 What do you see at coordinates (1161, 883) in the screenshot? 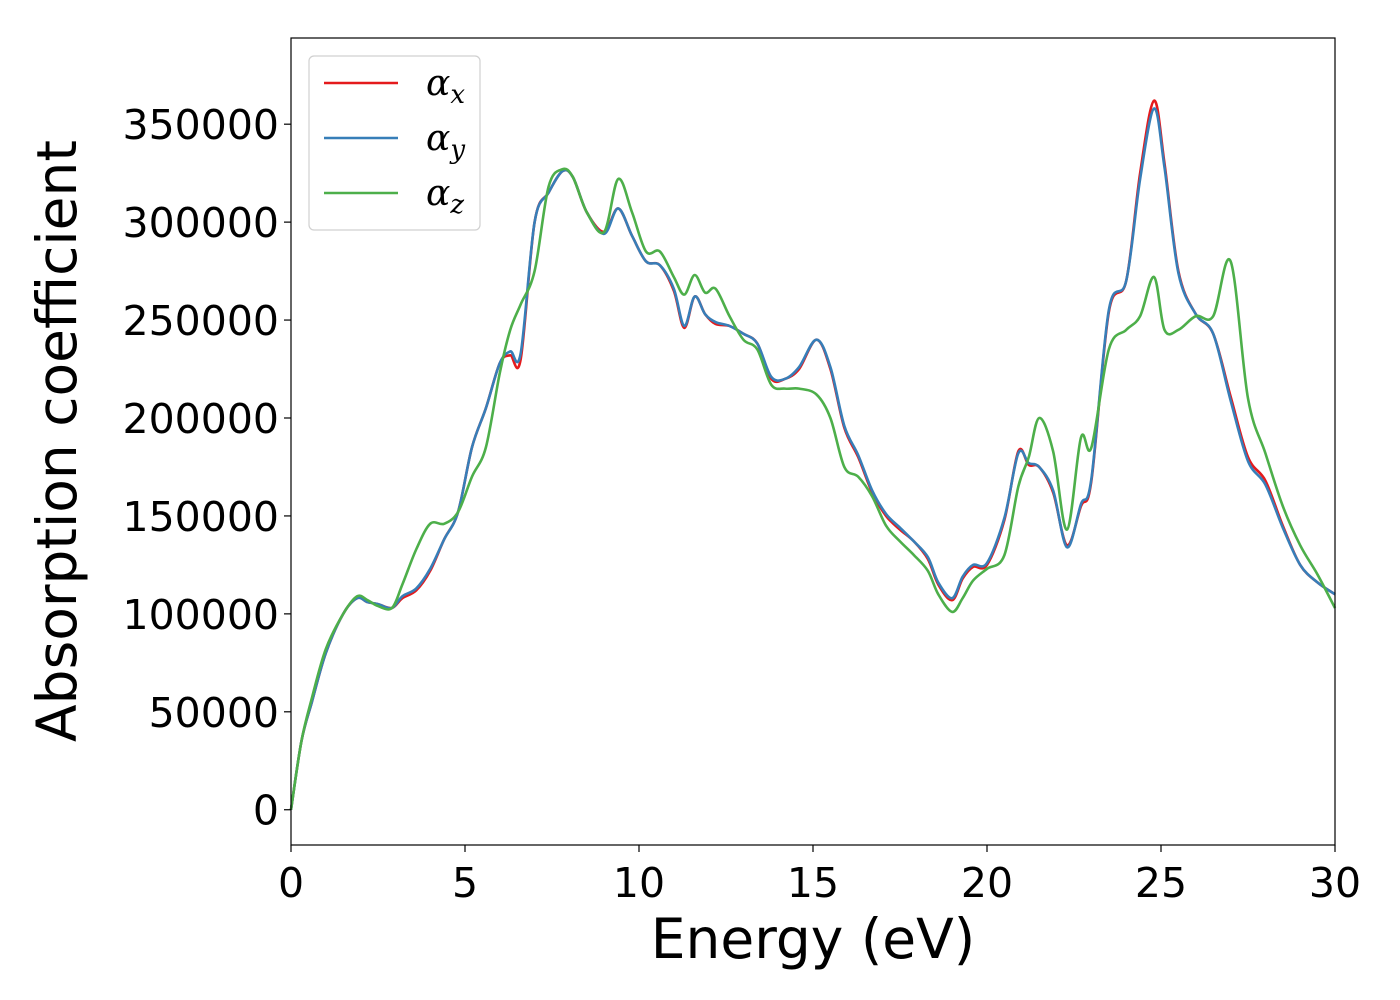
I see `x-tick-label: 25` at bounding box center [1161, 883].